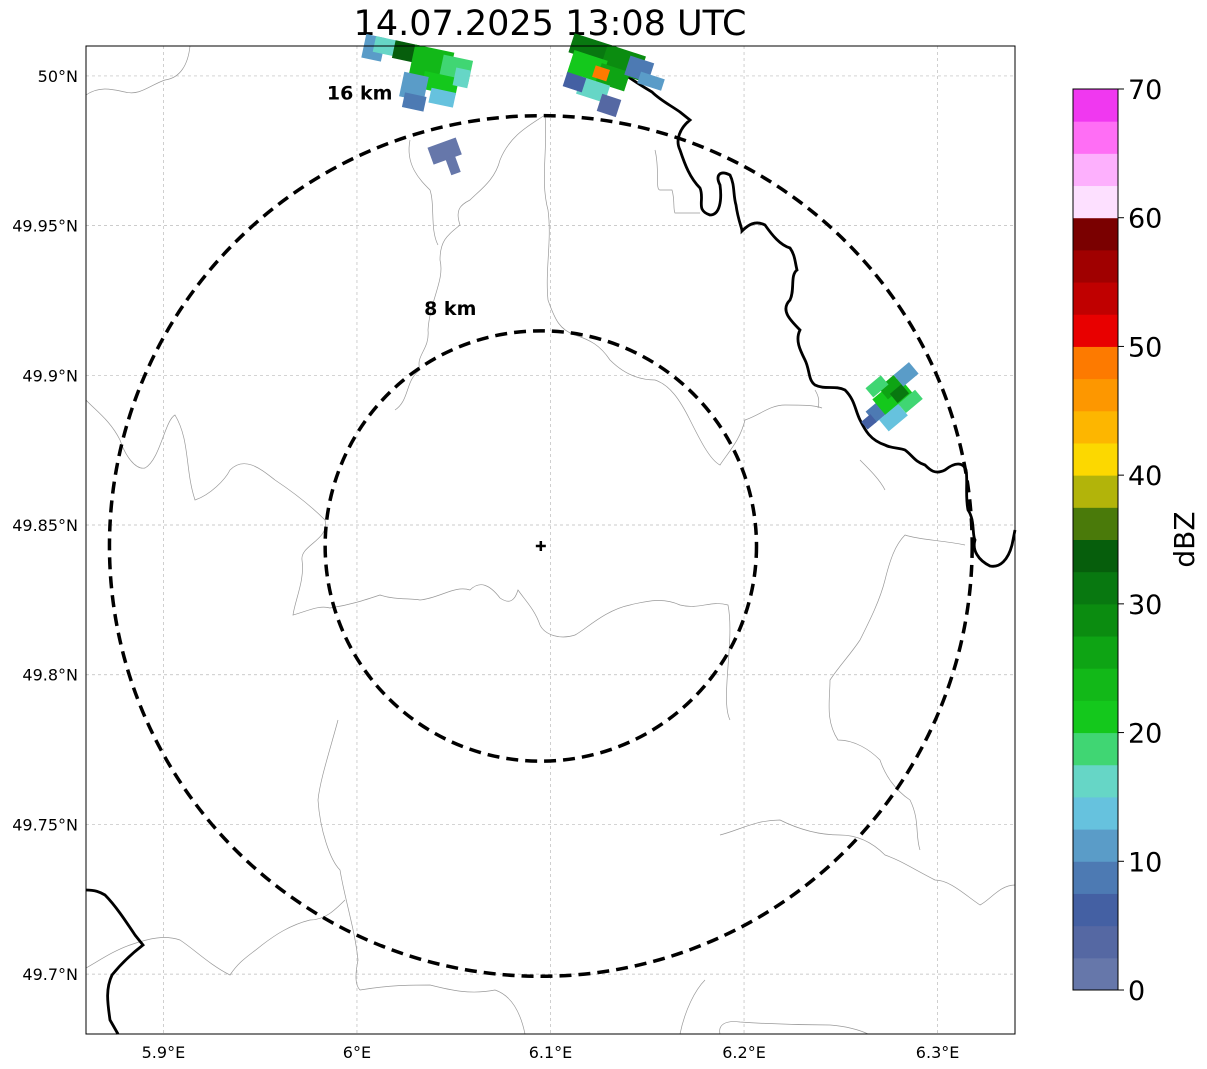  I want to click on range-ring-label: 16 km, so click(360, 94).